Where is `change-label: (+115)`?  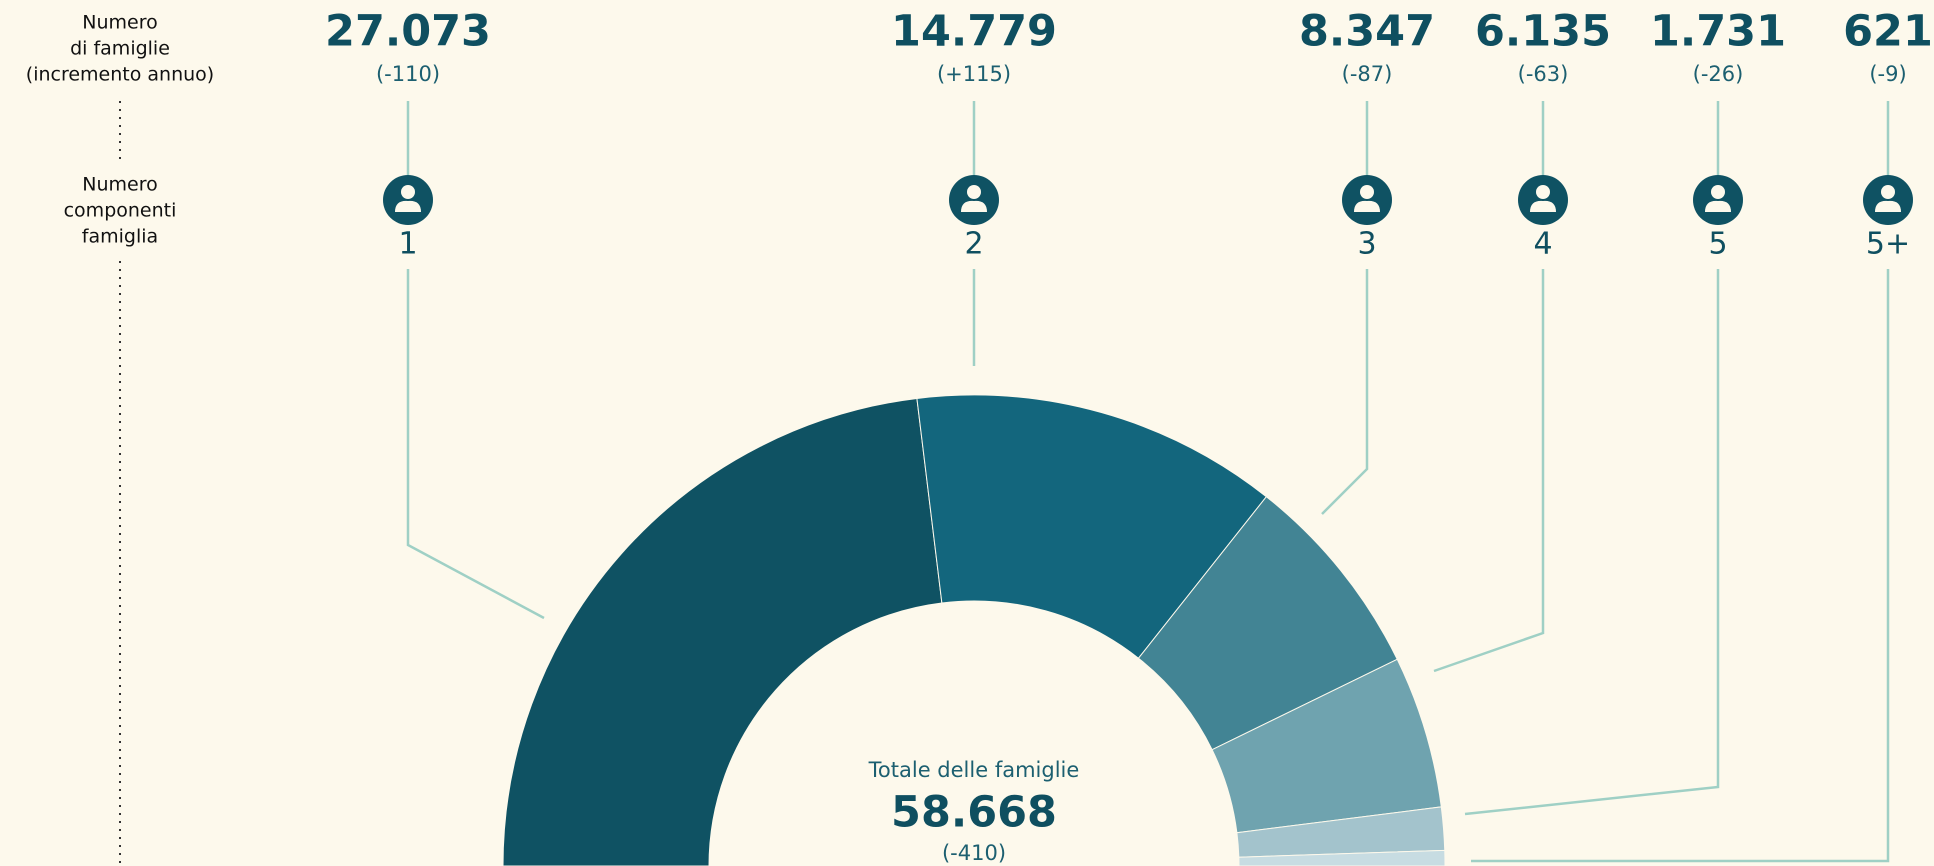 change-label: (+115) is located at coordinates (974, 74).